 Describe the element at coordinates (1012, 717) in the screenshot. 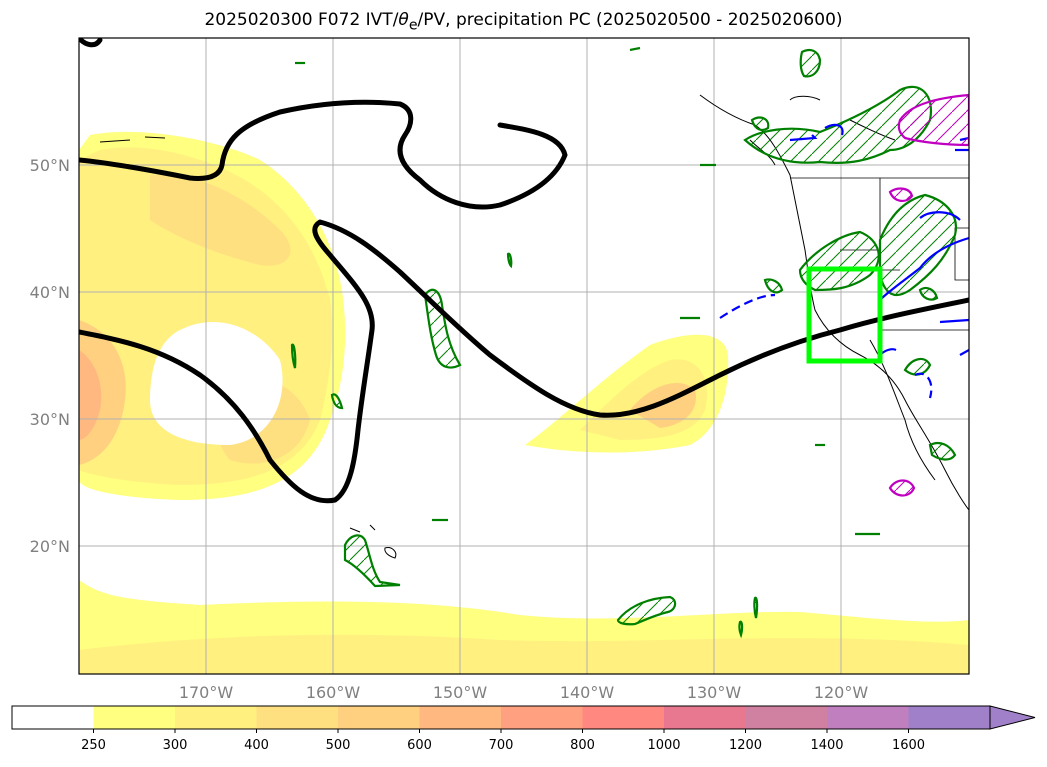

I see `colorbar-extend-arrow` at that location.